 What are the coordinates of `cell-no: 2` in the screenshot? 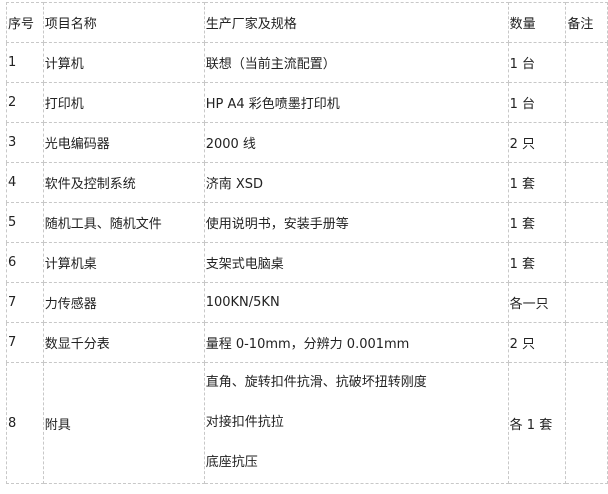 It's located at (25, 102).